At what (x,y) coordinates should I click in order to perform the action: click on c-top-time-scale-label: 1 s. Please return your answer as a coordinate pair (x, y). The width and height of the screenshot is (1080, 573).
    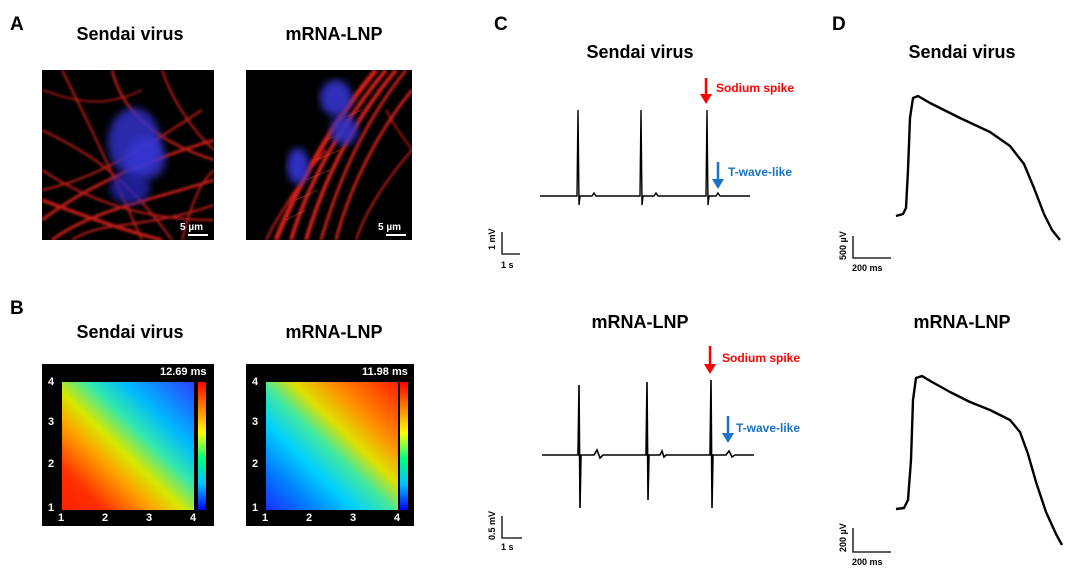
    Looking at the image, I should click on (507, 265).